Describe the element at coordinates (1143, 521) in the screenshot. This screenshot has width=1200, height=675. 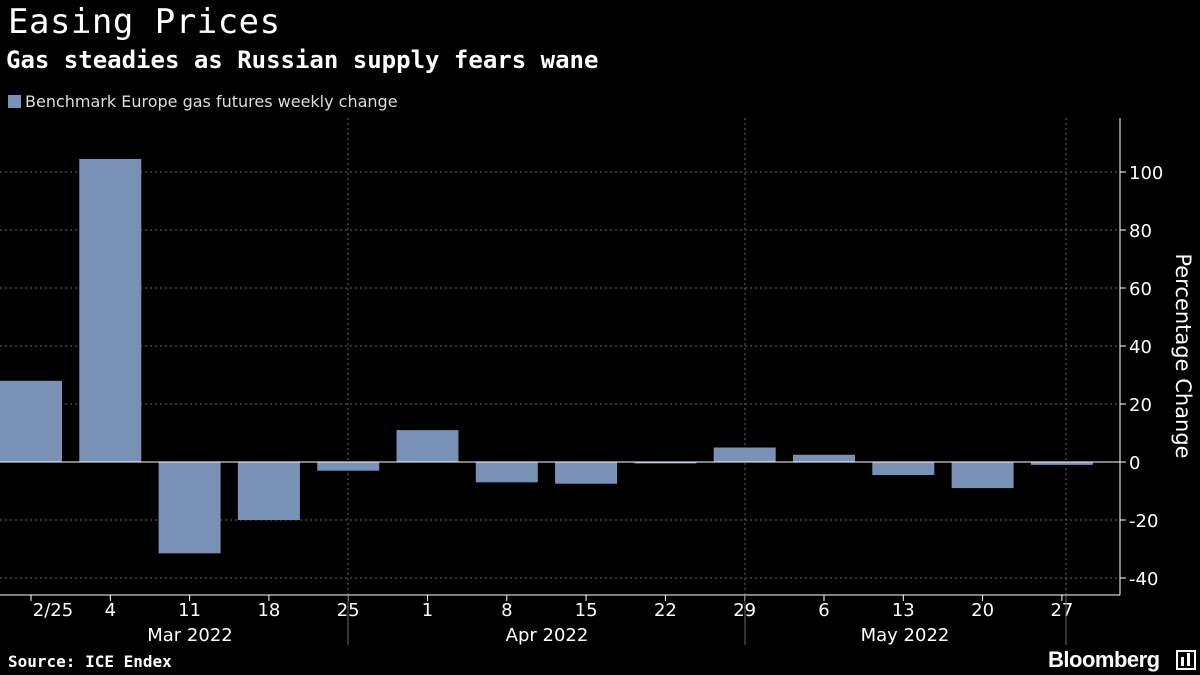
I see `y-tick-label: -20` at that location.